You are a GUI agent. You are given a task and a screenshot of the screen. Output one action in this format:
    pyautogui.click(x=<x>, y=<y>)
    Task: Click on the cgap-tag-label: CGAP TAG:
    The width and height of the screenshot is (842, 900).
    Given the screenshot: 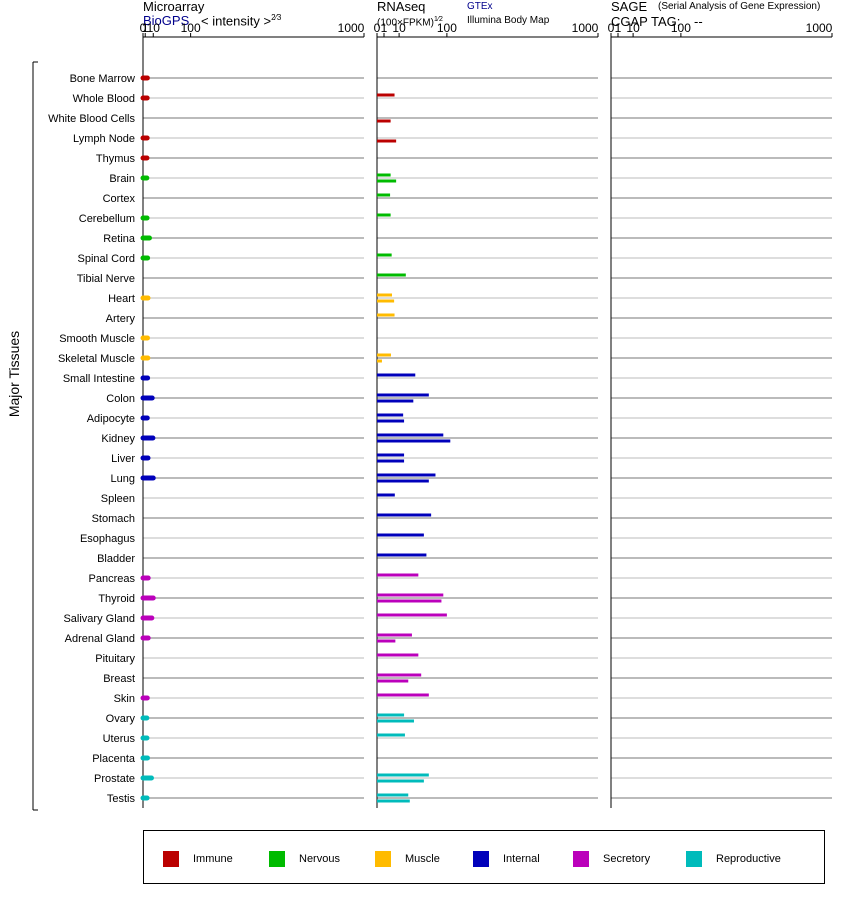 What is the action you would take?
    pyautogui.click(x=646, y=21)
    